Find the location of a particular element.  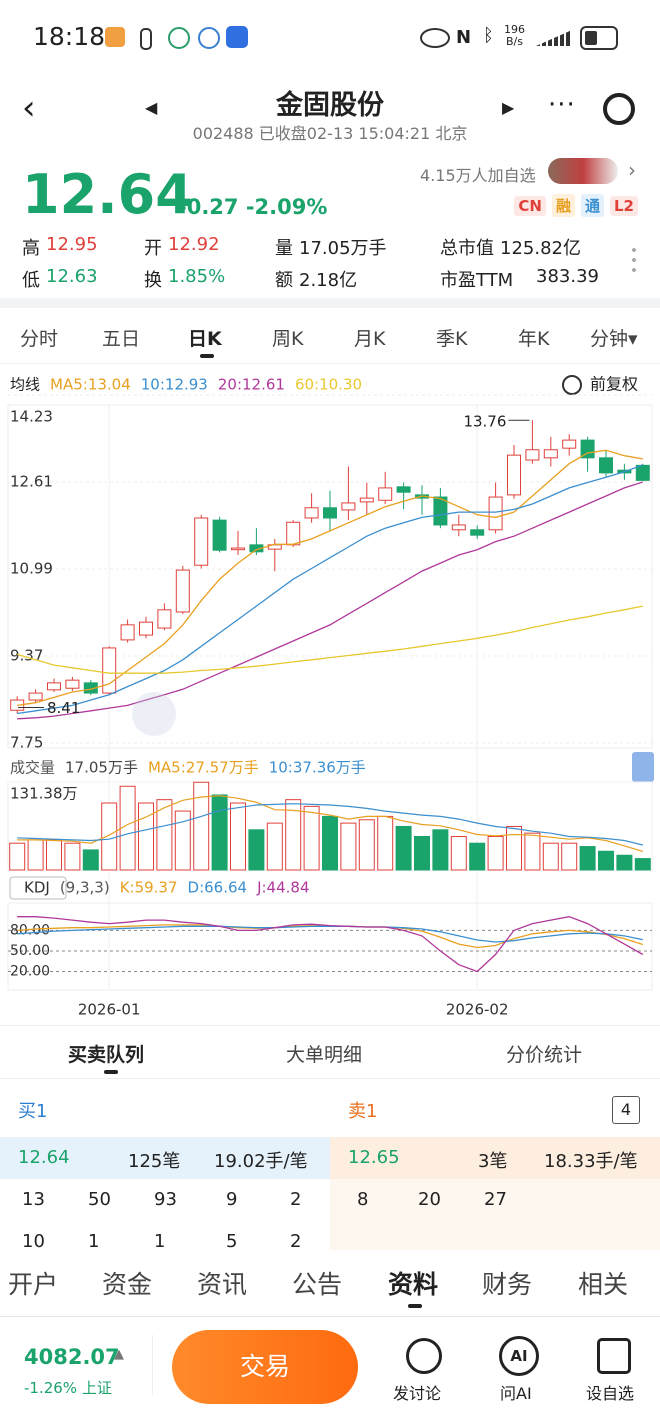

y-tick-label: 80.00 is located at coordinates (30, 930).